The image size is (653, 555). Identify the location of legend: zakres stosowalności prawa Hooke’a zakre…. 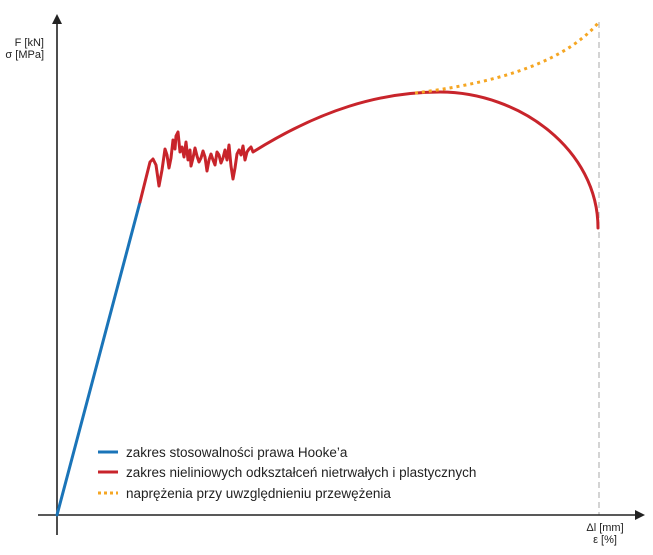
(287, 473).